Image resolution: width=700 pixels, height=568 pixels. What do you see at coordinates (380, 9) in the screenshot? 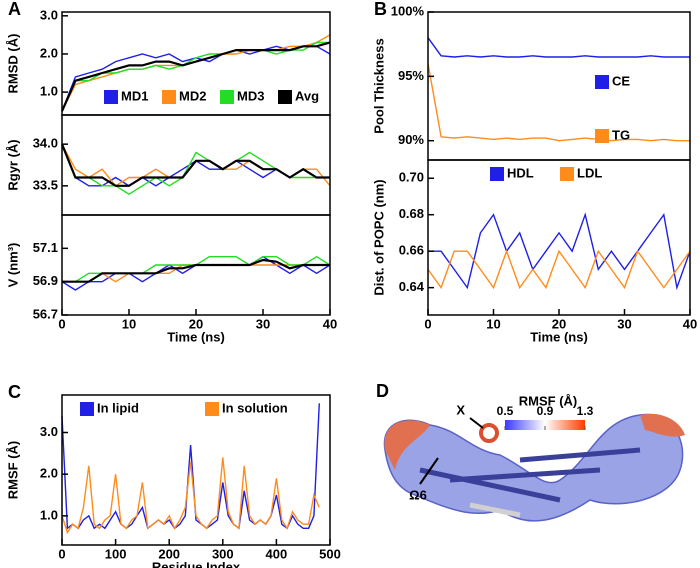
I see `panel-label: B` at bounding box center [380, 9].